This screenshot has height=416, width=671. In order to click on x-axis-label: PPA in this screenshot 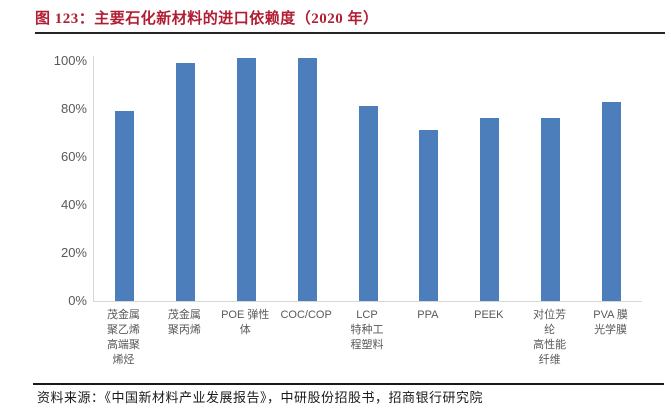, I will do `click(428, 315)`.